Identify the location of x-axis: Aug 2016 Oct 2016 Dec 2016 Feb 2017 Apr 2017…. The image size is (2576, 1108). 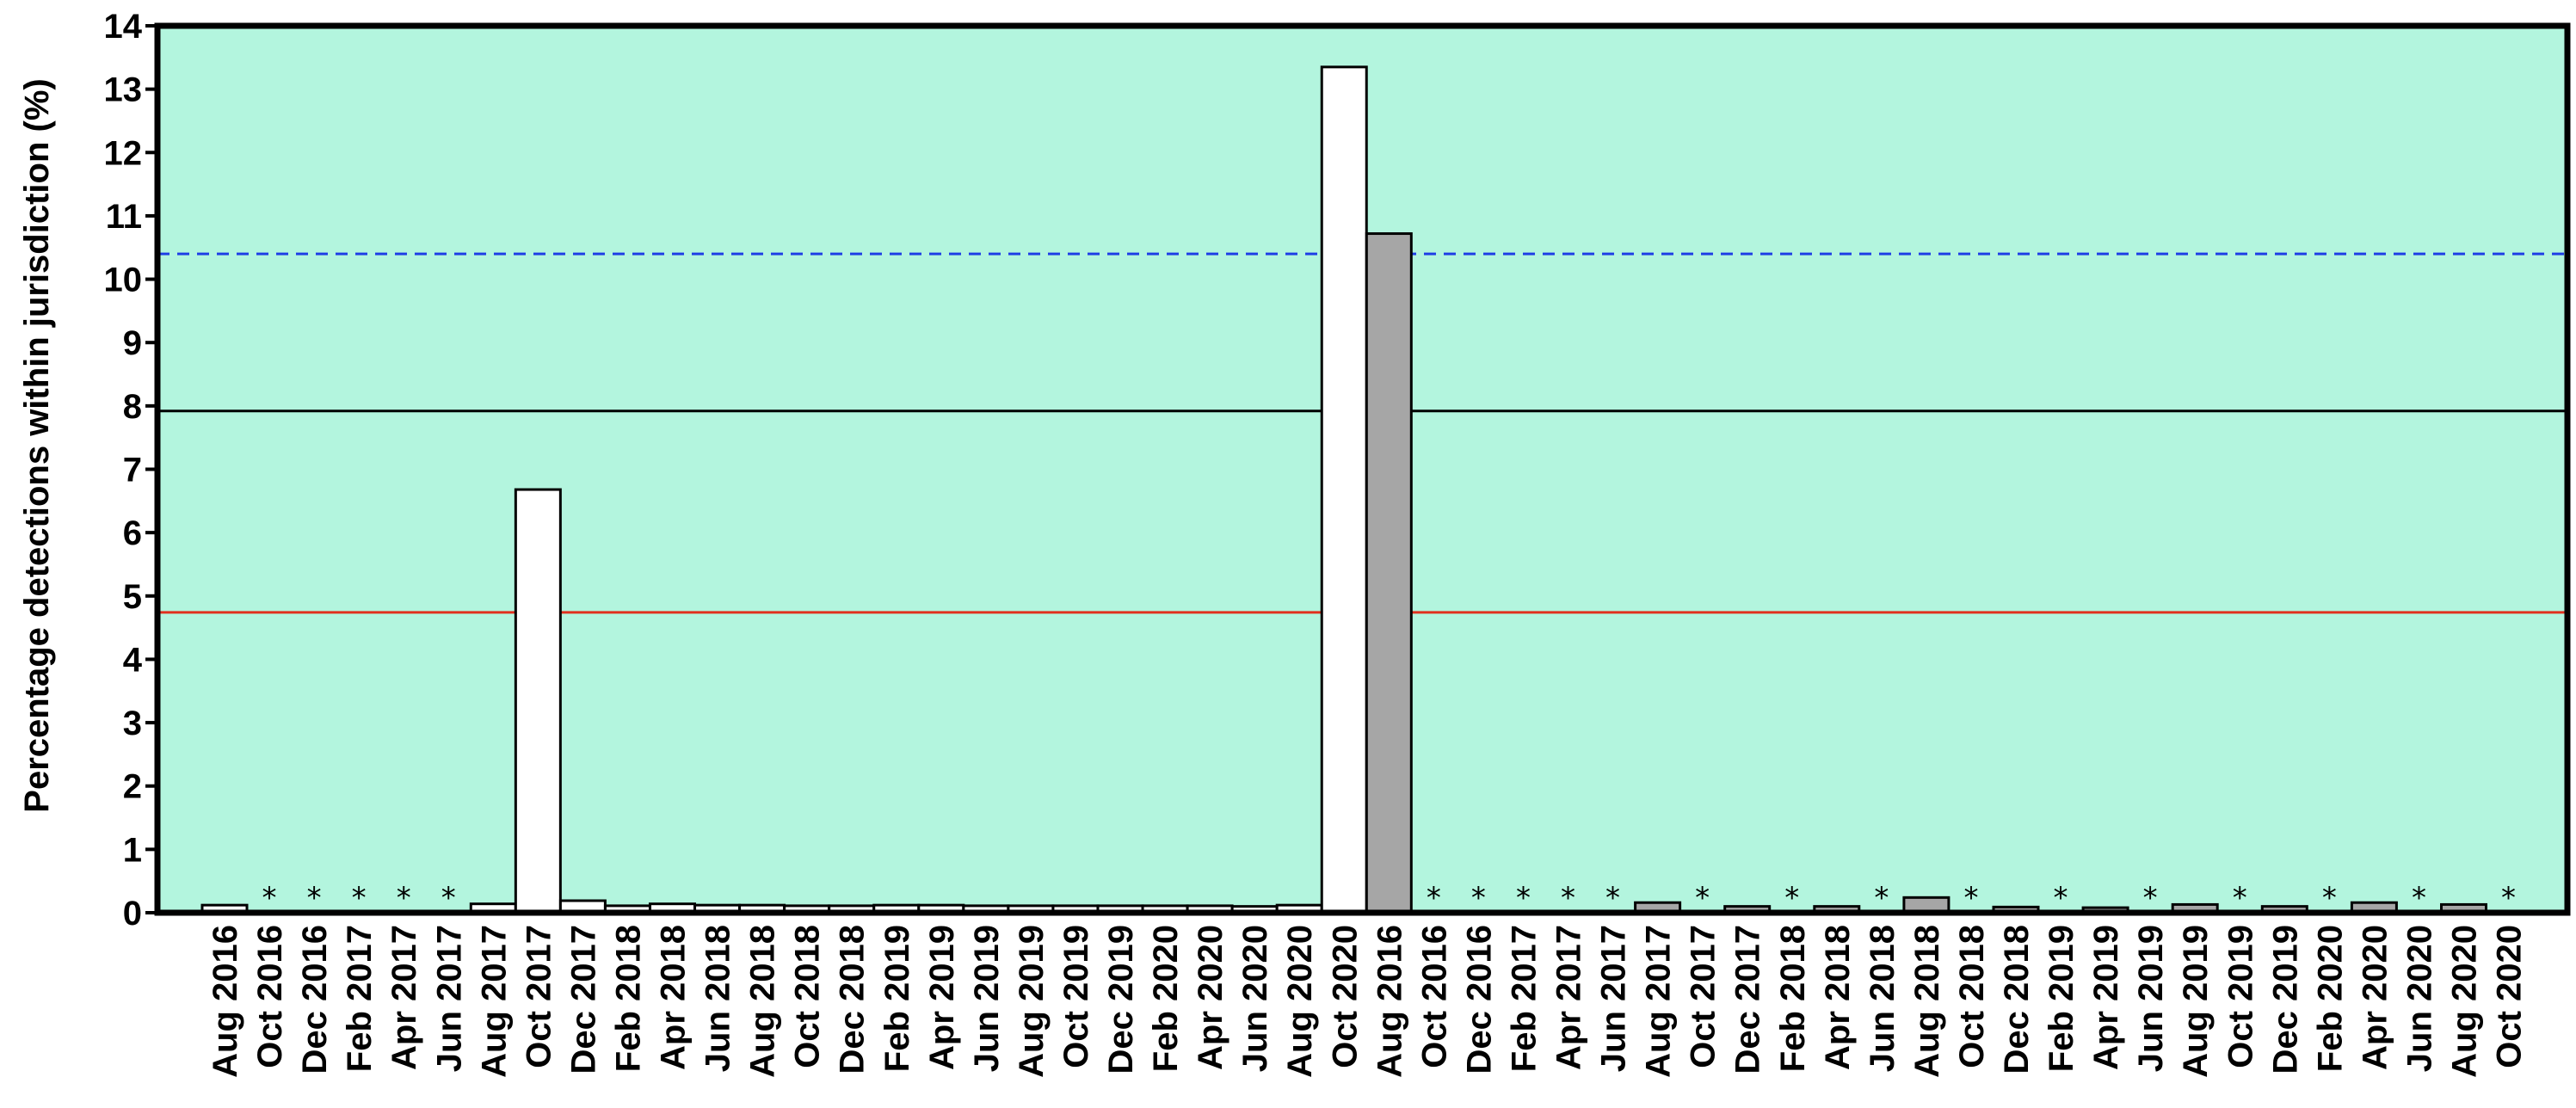
(1367, 1002).